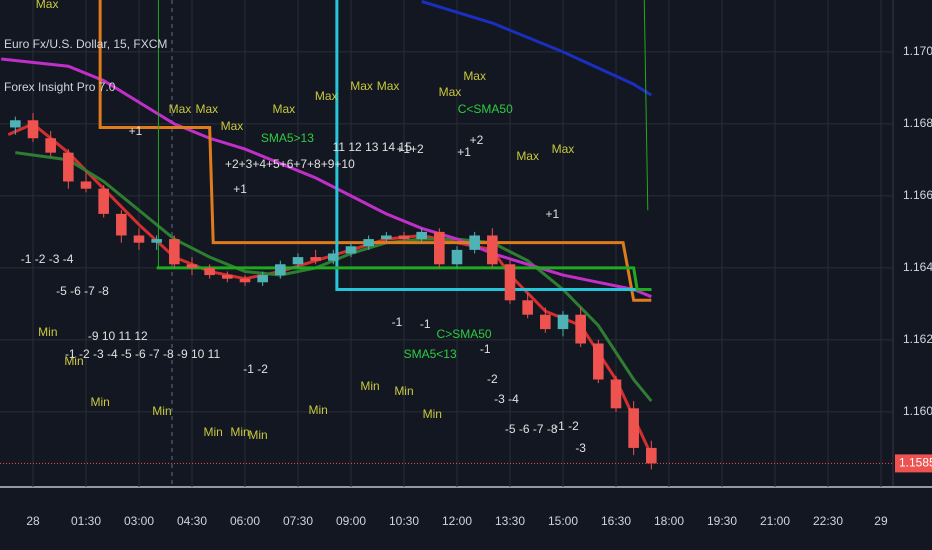 This screenshot has height=550, width=932. Describe the element at coordinates (118, 336) in the screenshot. I see `annotation: -9 10 11 12` at that location.